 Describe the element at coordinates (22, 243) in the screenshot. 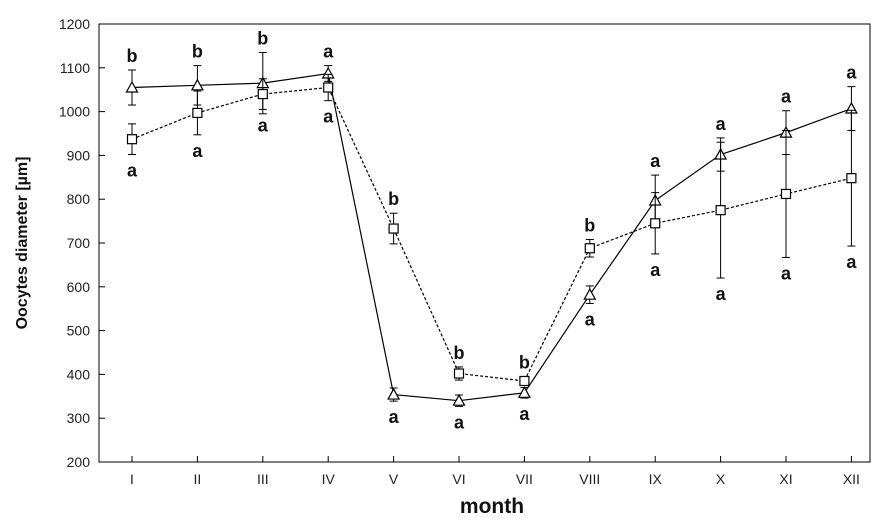

I see `y-axis-title: Oocytes diameter [µm]` at that location.